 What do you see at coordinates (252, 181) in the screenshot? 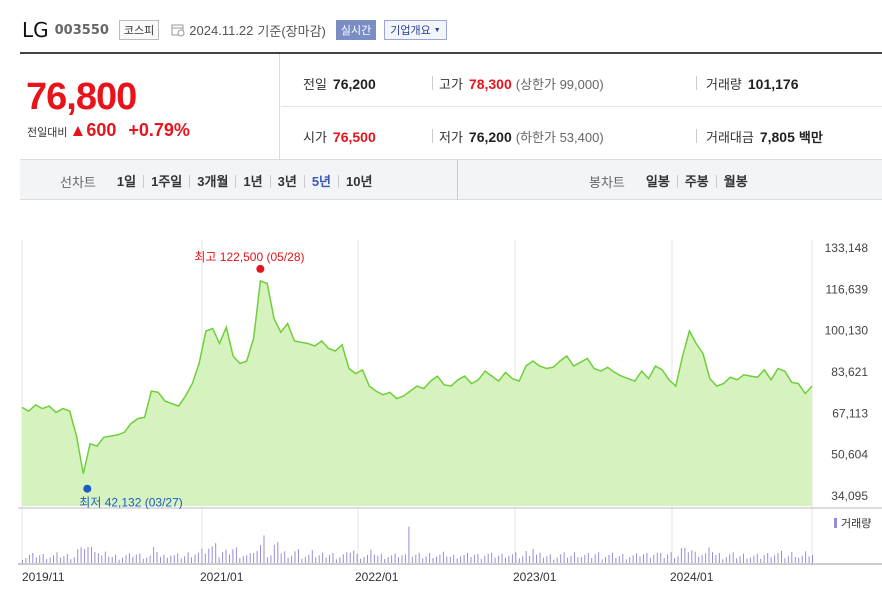
I see `period-1y: 1년` at bounding box center [252, 181].